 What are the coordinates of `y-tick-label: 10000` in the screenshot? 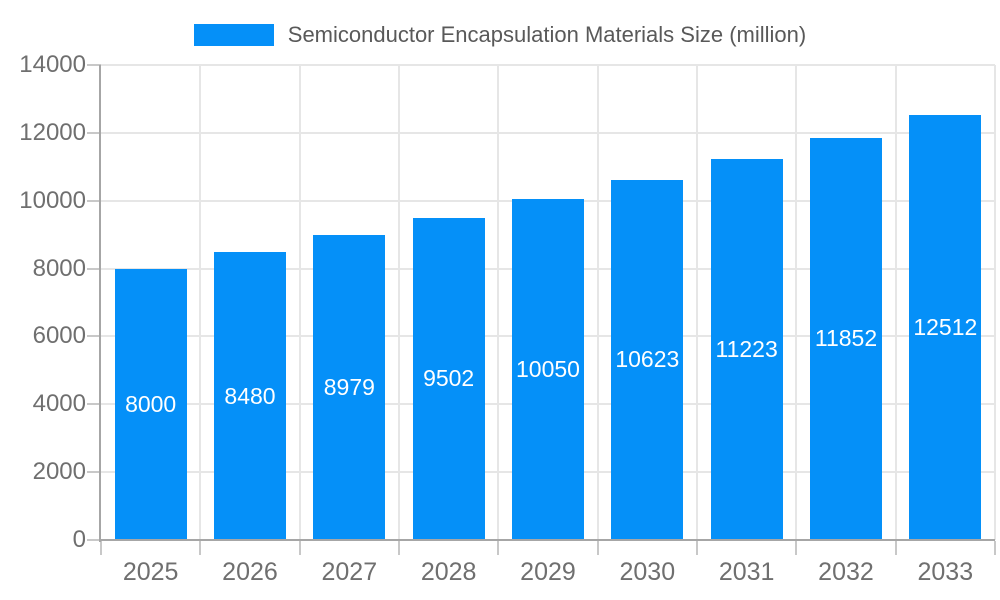 It's located at (52, 200).